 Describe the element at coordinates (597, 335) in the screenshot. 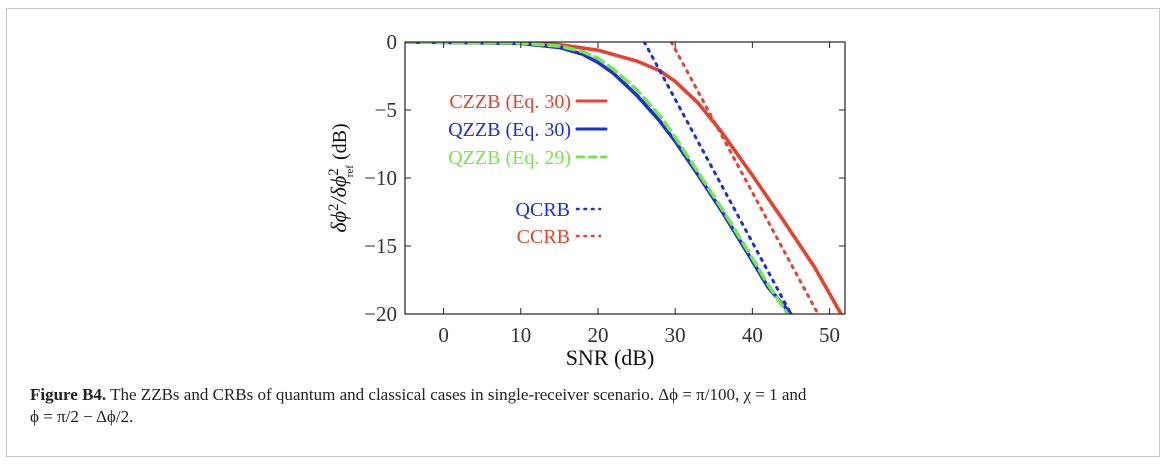

I see `x-tick-label: 20` at that location.